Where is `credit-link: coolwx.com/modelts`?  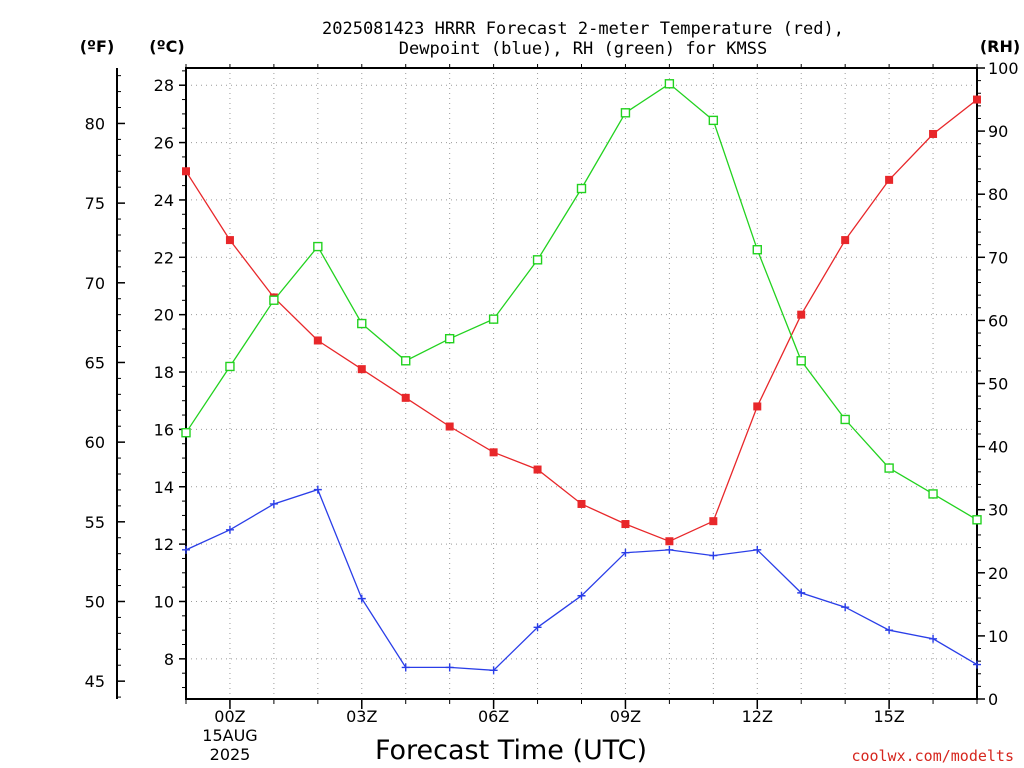 credit-link: coolwx.com/modelts is located at coordinates (932, 756).